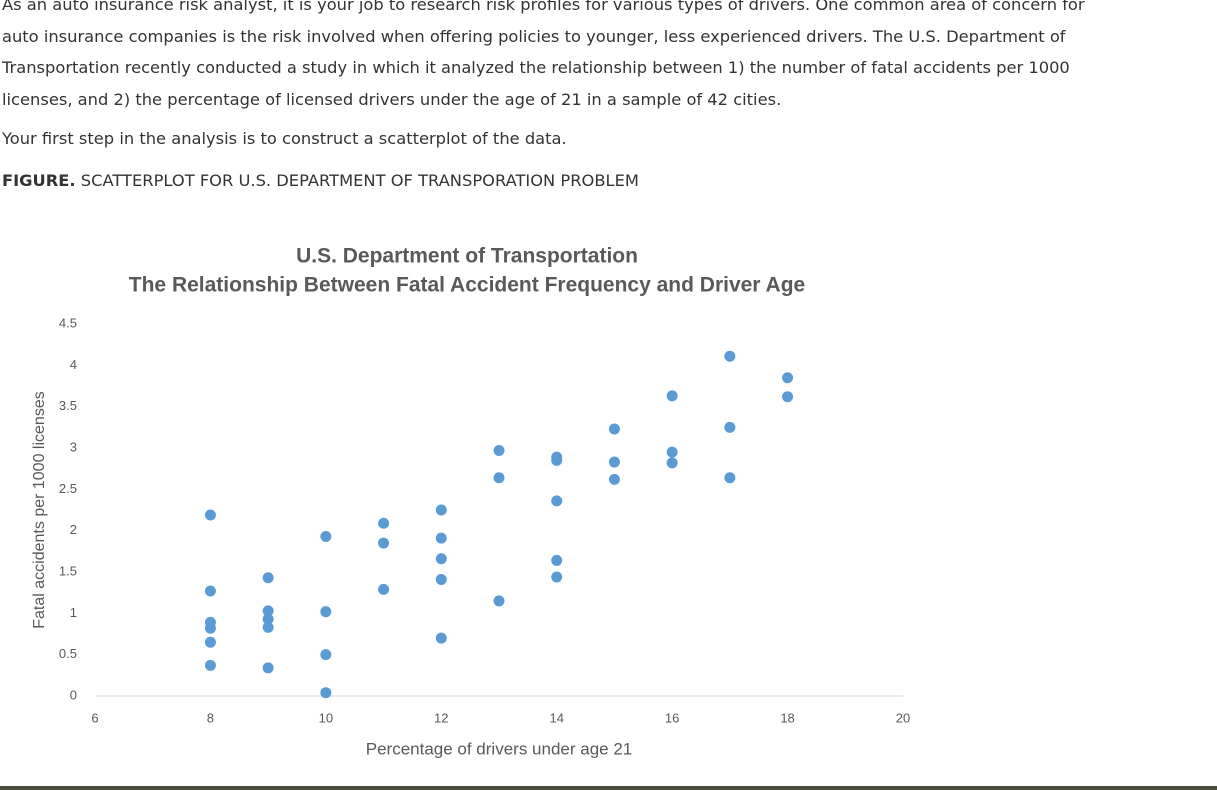 The image size is (1217, 790). Describe the element at coordinates (467, 256) in the screenshot. I see `chart-title: U.S. Department of Transportation` at that location.